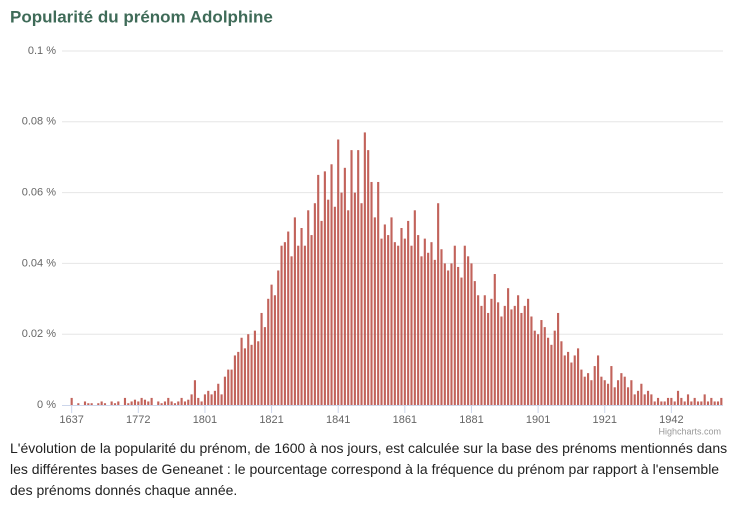  I want to click on x-tick-label: 1772, so click(138, 420).